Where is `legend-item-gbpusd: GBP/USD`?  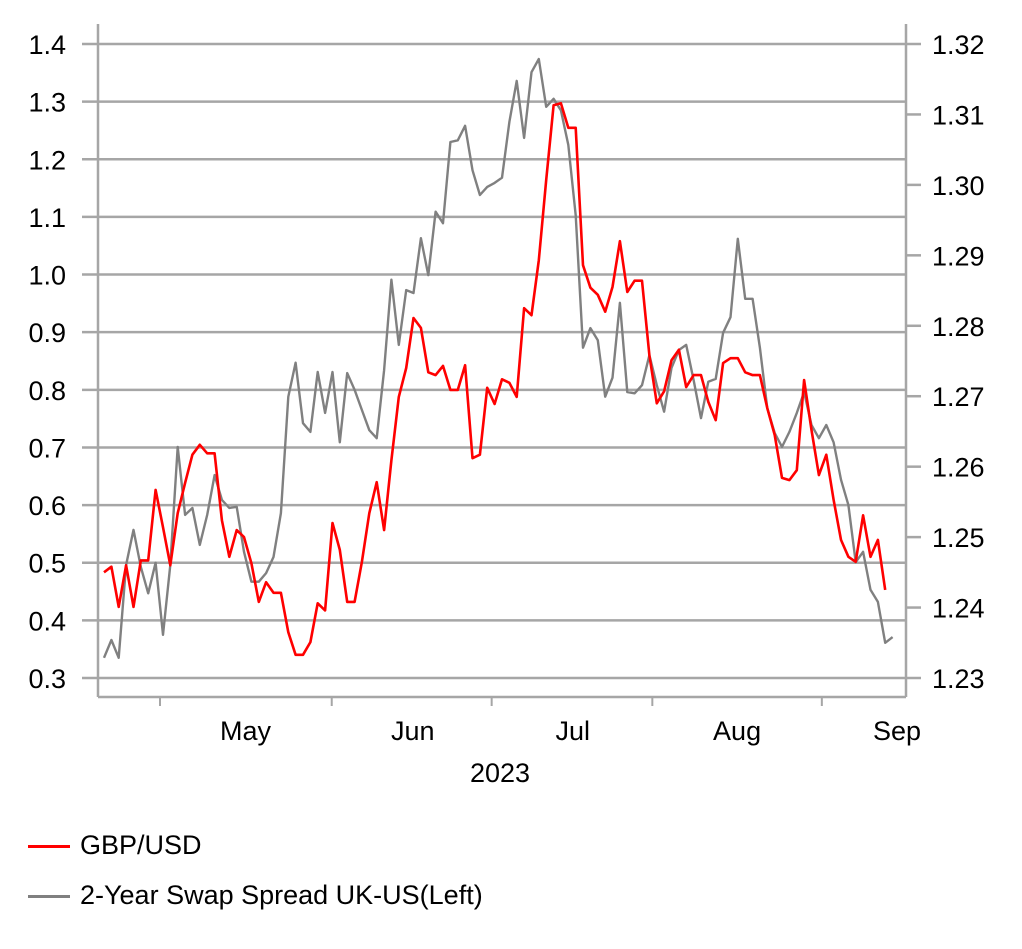
legend-item-gbpusd: GBP/USD is located at coordinates (255, 845).